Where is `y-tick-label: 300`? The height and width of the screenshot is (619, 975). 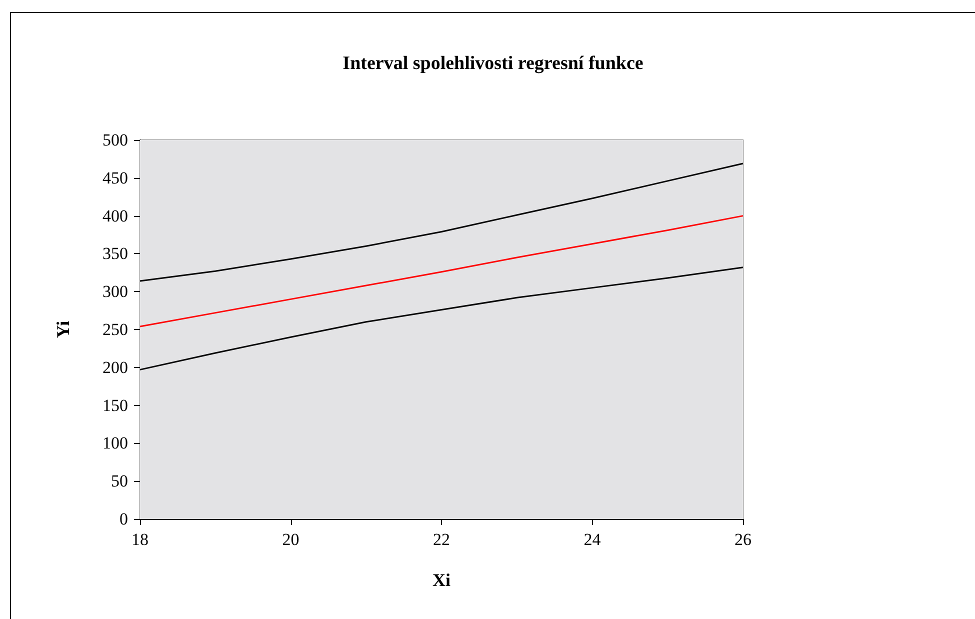 y-tick-label: 300 is located at coordinates (115, 292).